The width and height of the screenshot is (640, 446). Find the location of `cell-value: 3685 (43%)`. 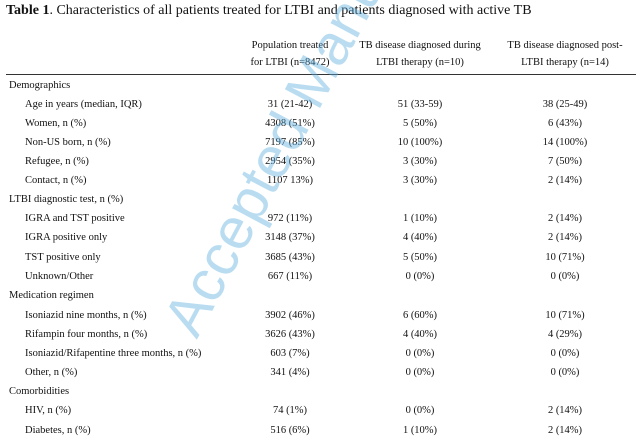

cell-value: 3685 (43%) is located at coordinates (290, 257).